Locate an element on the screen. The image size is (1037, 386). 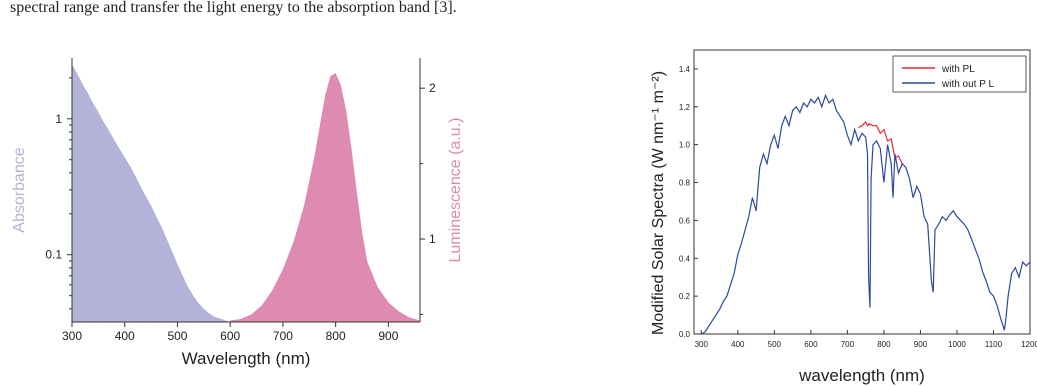
y-left-axis-label: Absorbance is located at coordinates (19, 189).